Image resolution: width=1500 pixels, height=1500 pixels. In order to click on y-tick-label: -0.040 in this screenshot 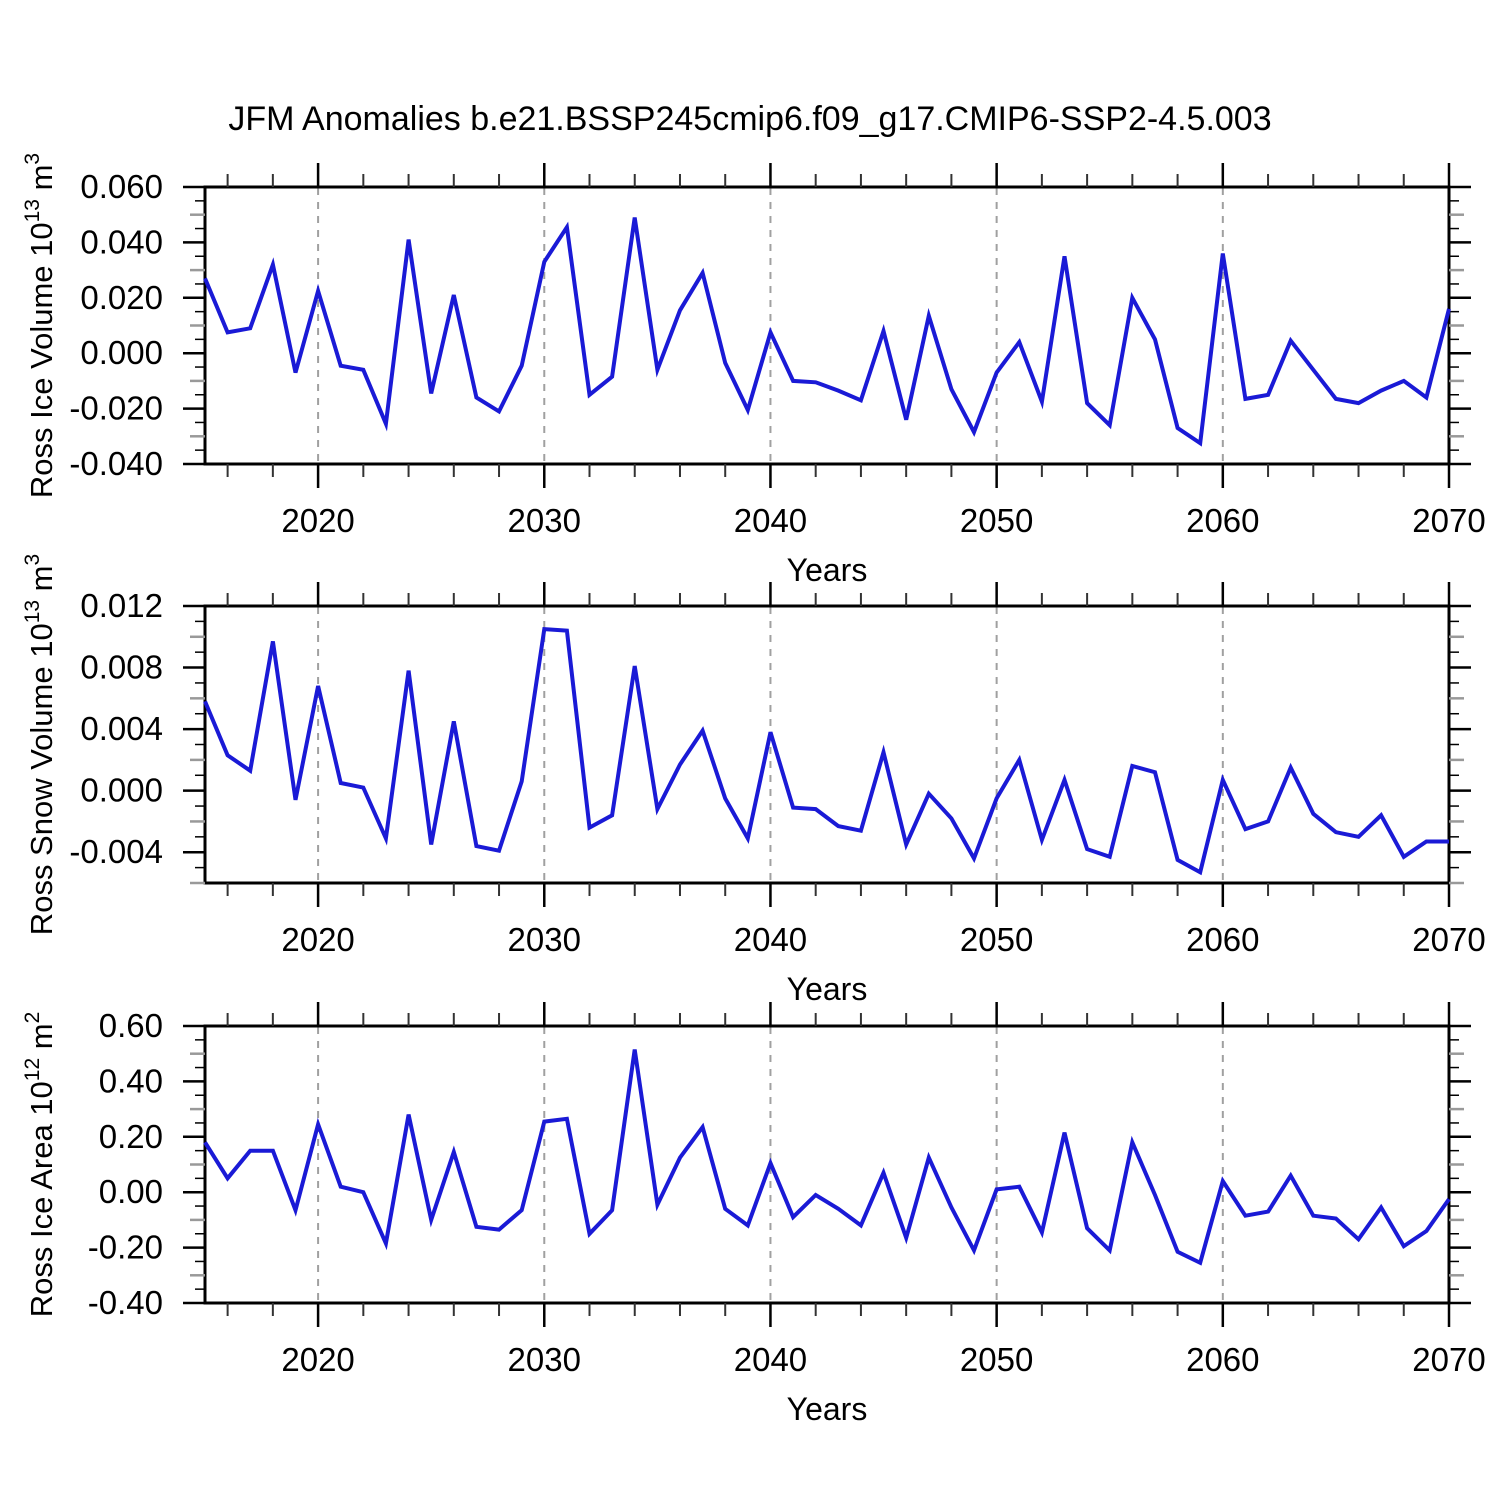, I will do `click(116, 463)`.